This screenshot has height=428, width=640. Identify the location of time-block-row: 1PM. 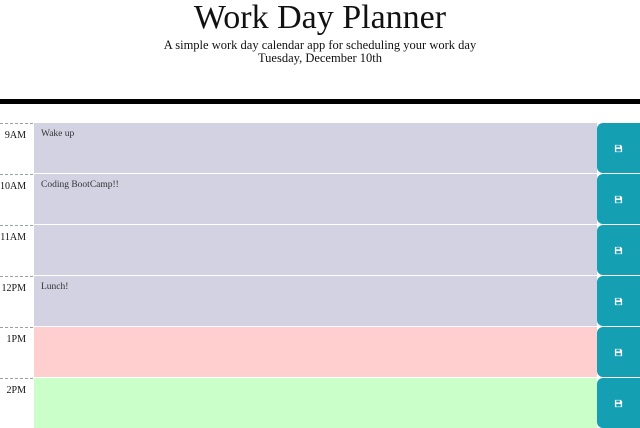
(320, 352).